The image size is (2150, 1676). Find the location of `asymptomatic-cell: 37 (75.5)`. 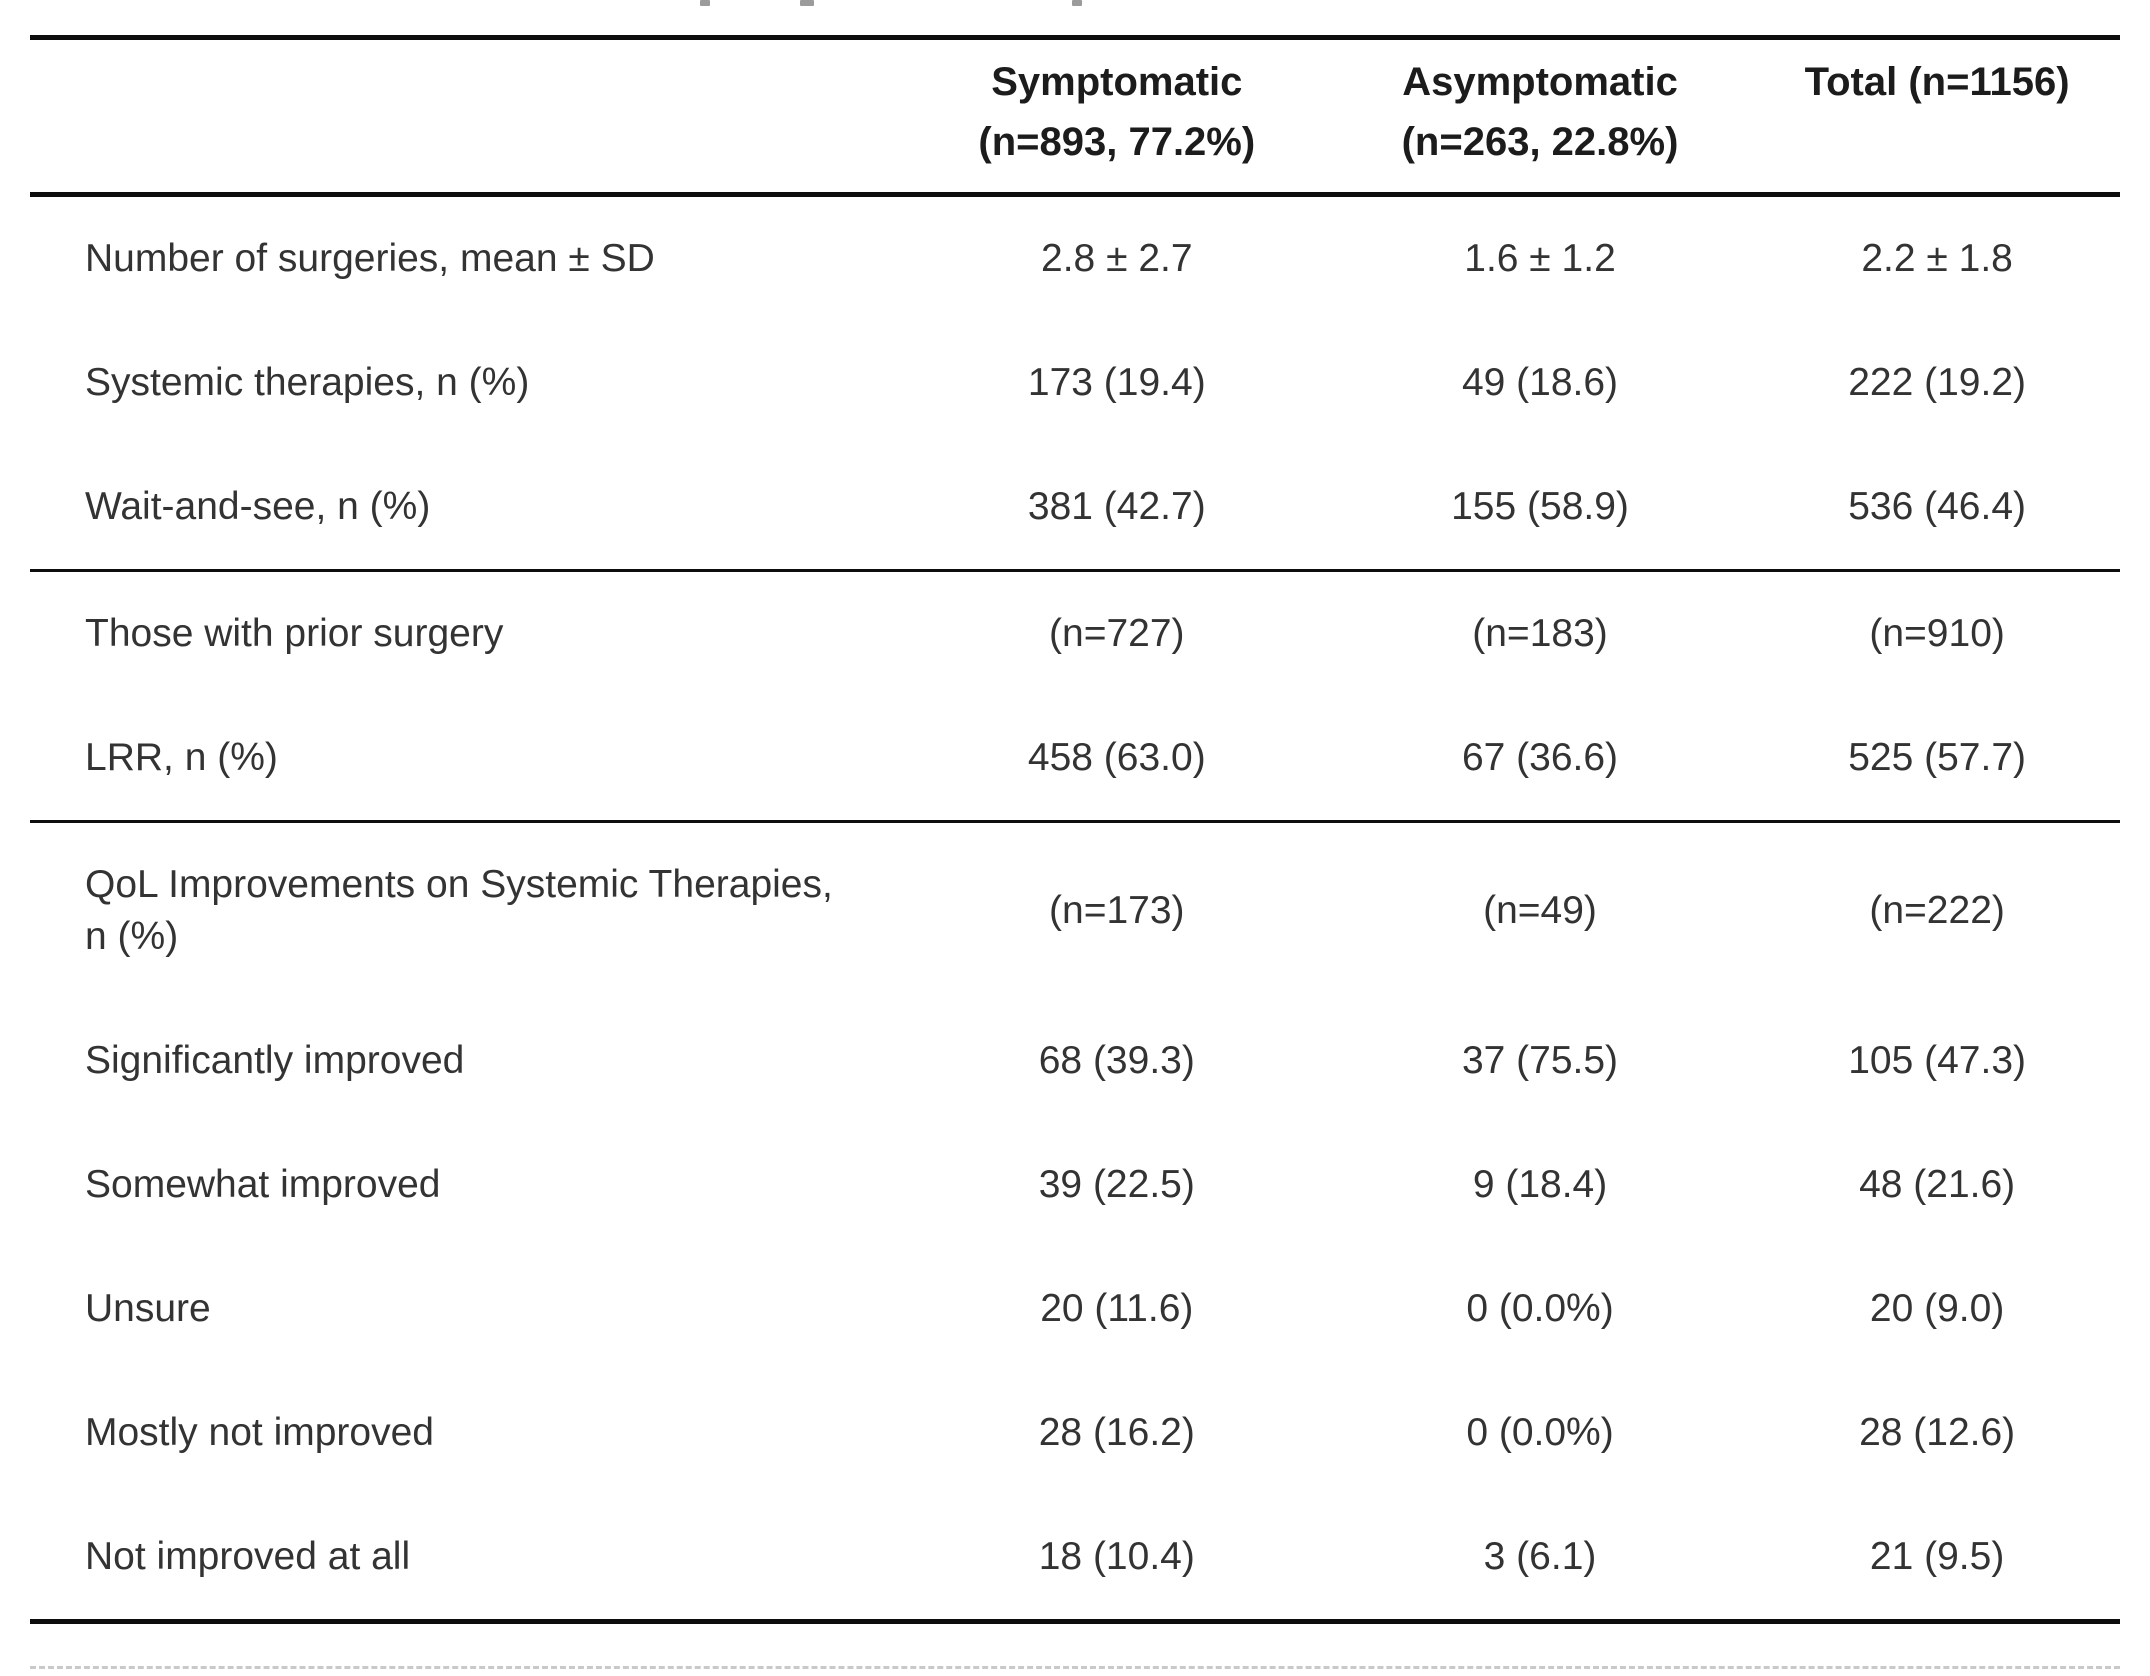

asymptomatic-cell: 37 (75.5) is located at coordinates (1540, 1060).